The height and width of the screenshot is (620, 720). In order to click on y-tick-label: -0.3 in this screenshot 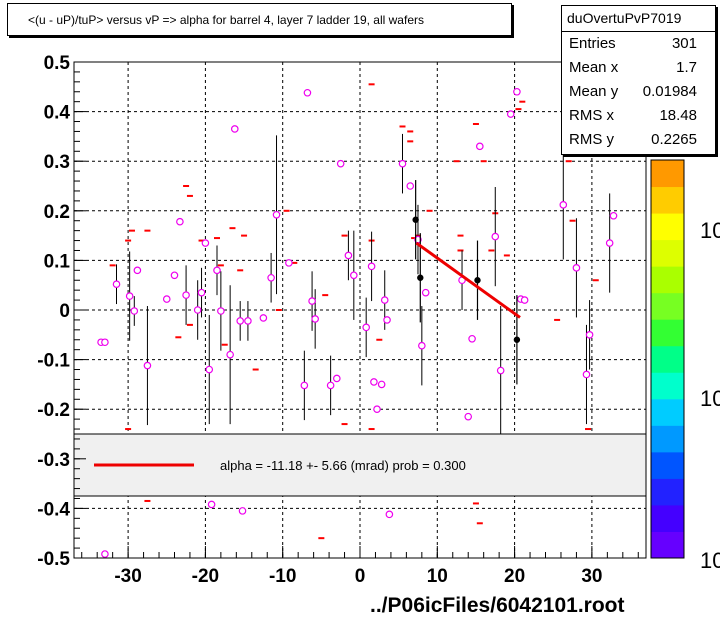, I will do `click(53, 460)`.